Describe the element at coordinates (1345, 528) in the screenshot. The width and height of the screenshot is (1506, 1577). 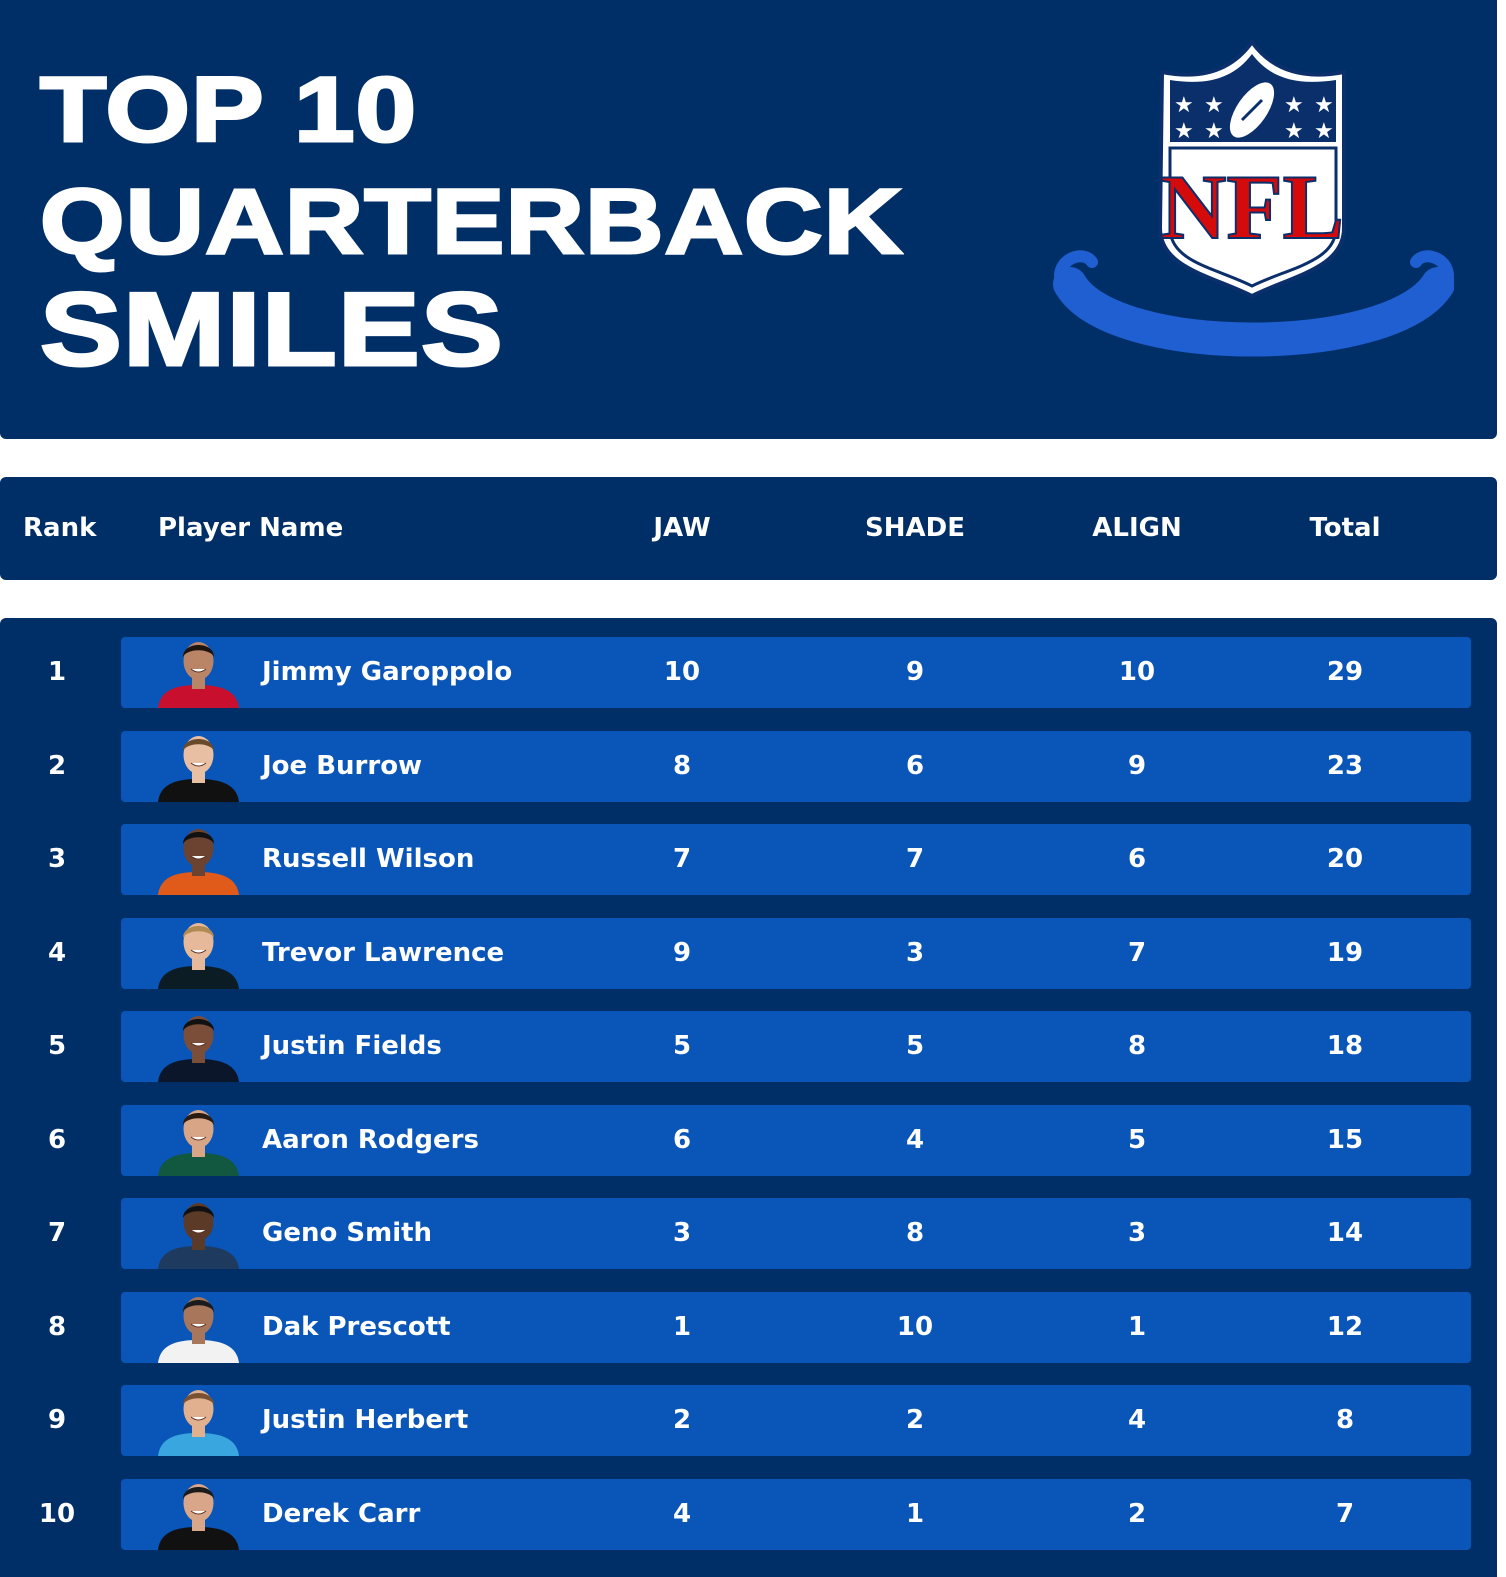
I see `col-total: Total` at that location.